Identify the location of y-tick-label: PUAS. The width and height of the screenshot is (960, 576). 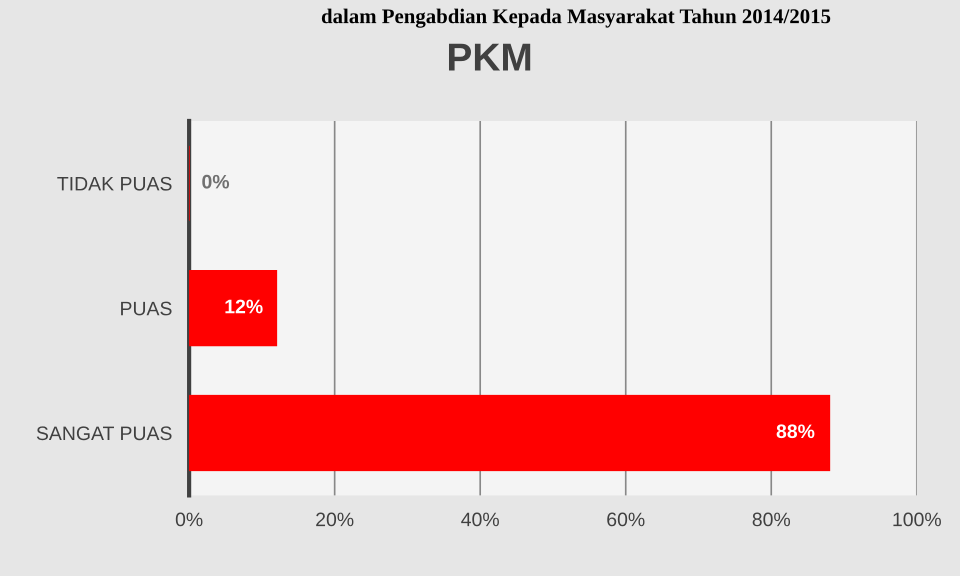
(146, 309).